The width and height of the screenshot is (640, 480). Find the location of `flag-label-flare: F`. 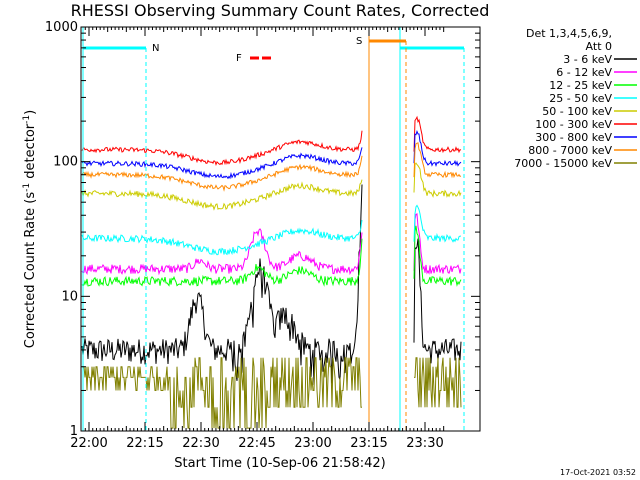

flag-label-flare: F is located at coordinates (239, 58).